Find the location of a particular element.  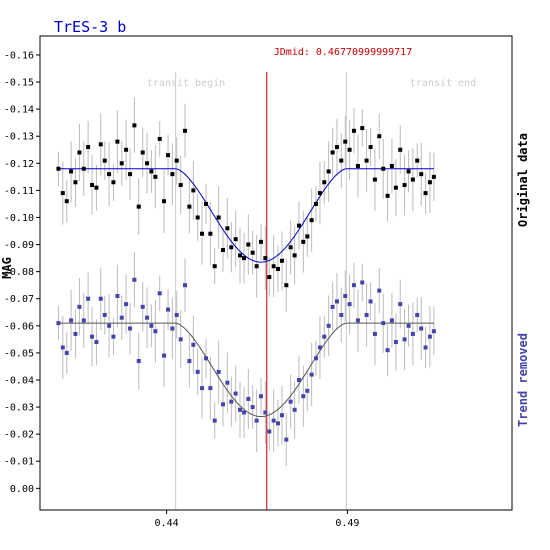

x-tick-label: 0.49 is located at coordinates (347, 523).